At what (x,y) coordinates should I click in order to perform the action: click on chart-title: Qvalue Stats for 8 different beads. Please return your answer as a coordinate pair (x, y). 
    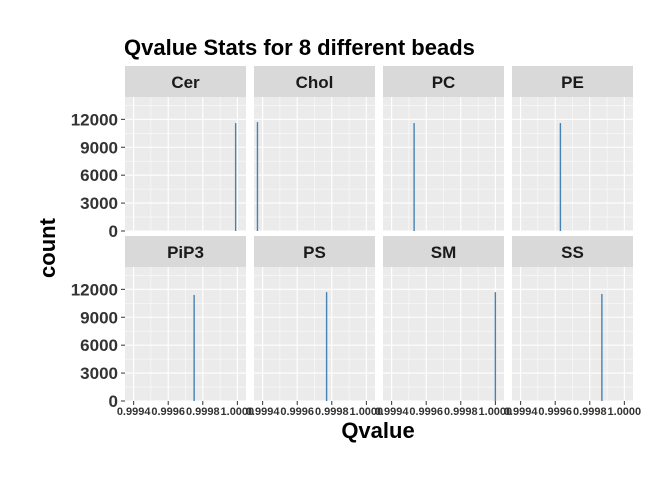
    Looking at the image, I should click on (299, 47).